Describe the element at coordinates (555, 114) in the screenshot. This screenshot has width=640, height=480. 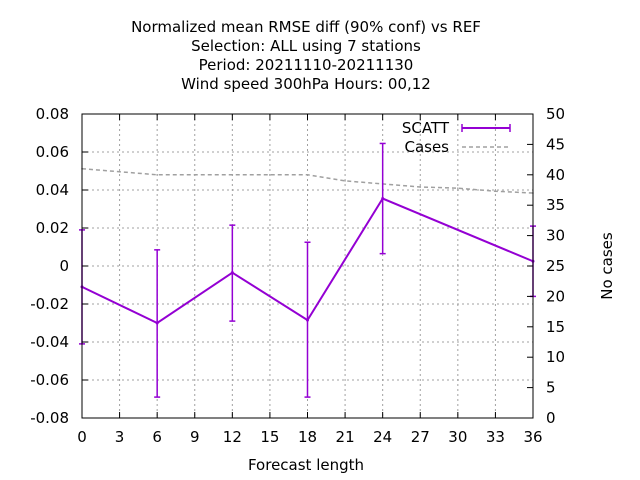
I see `y2-tick-label: 50` at that location.